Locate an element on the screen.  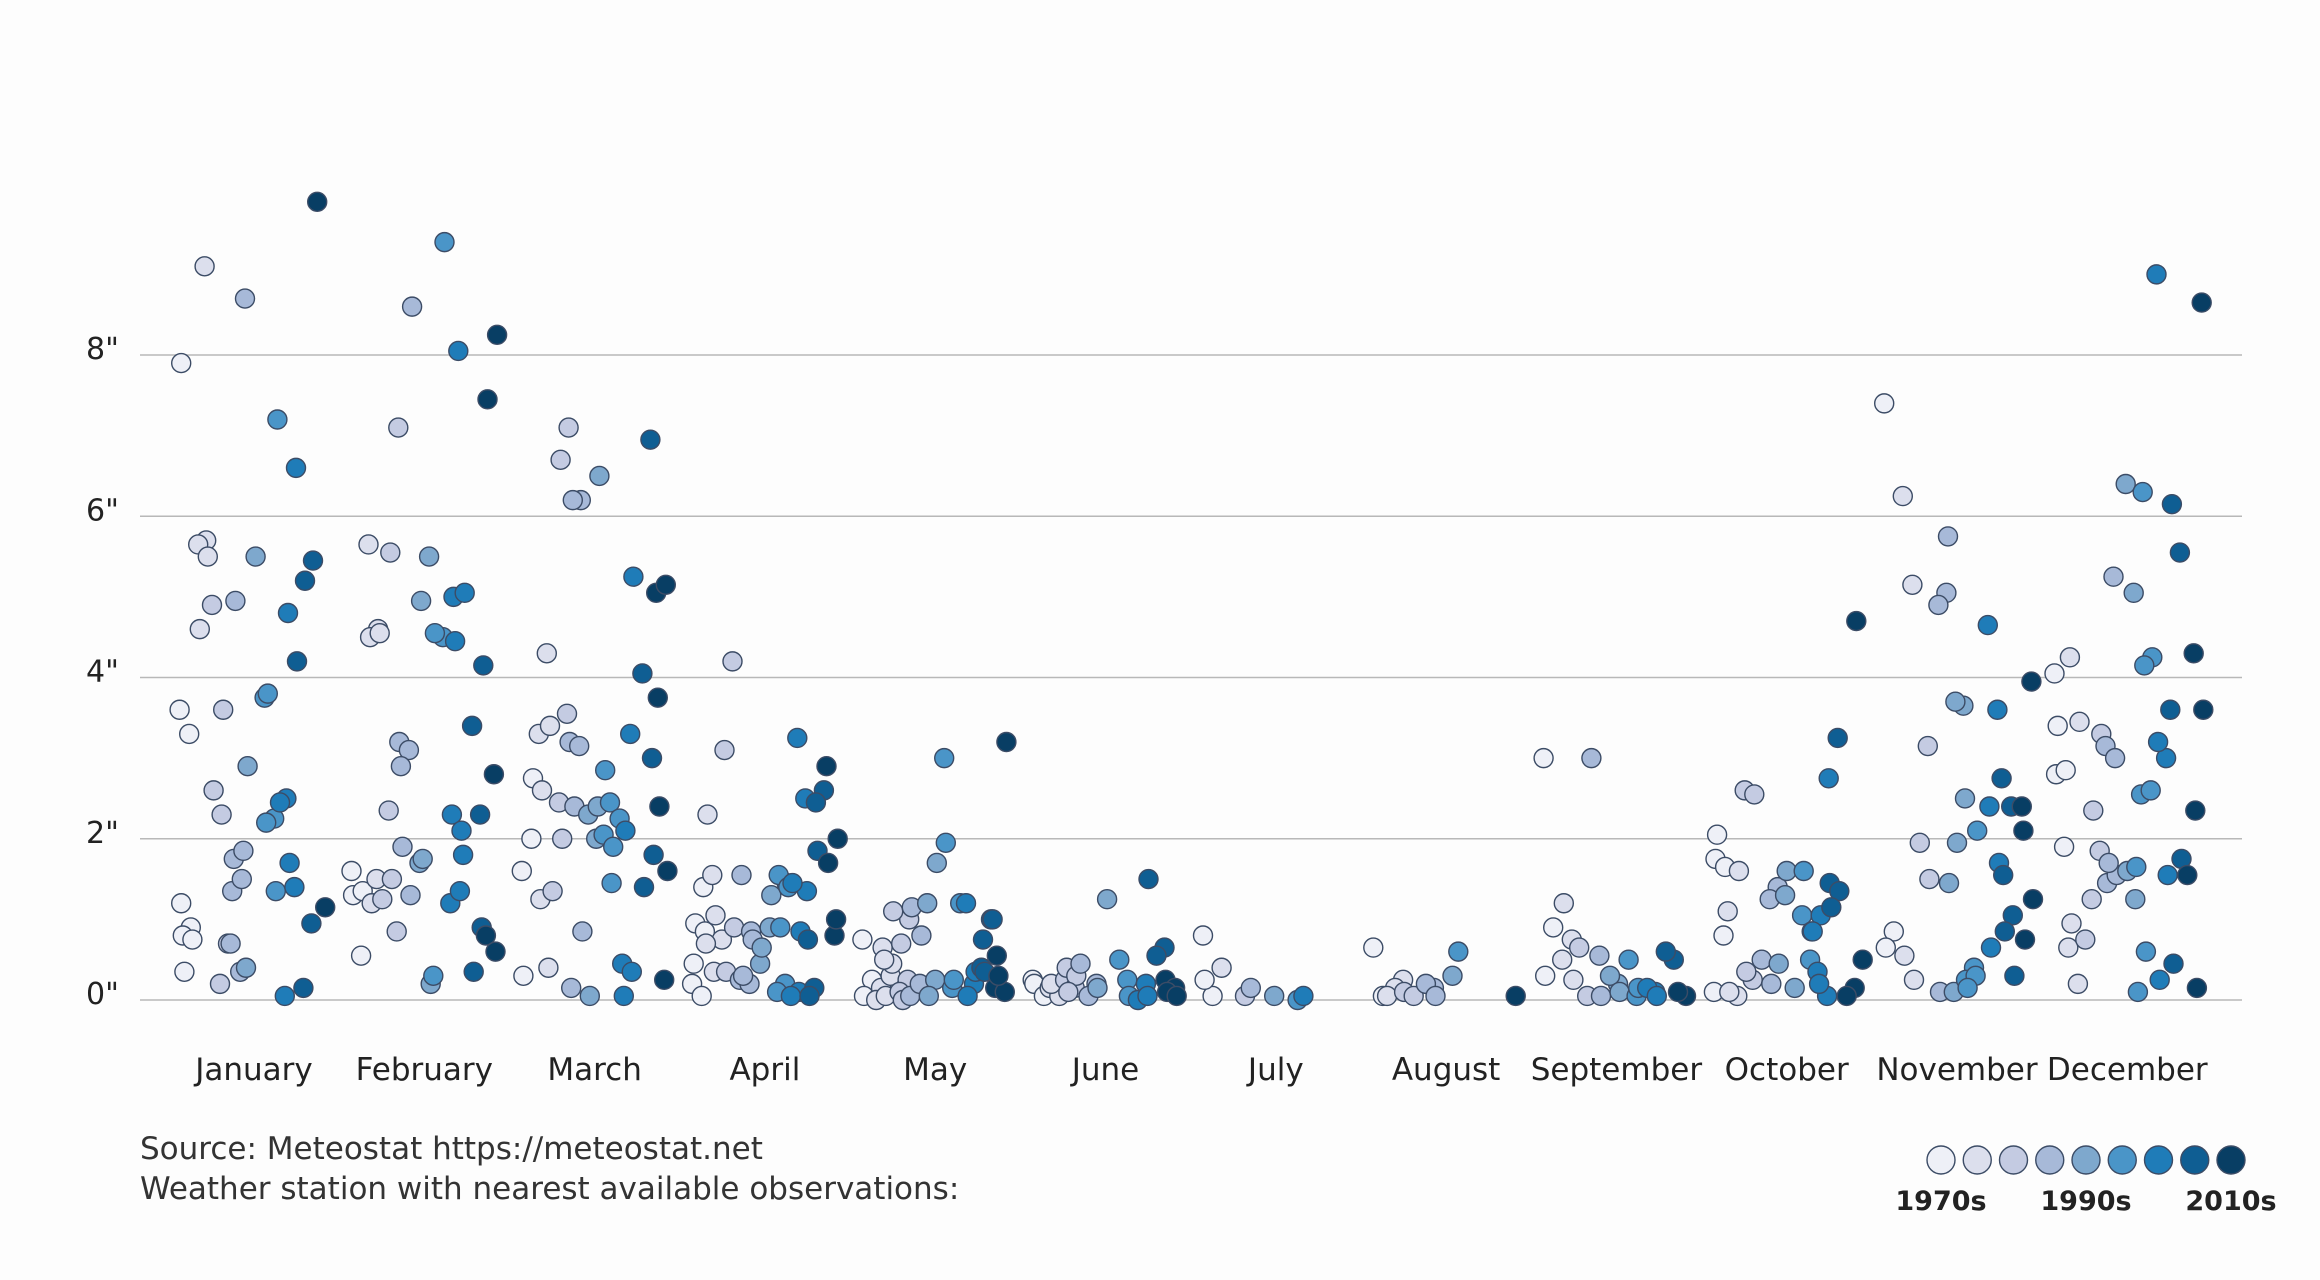
x-tick-label: May is located at coordinates (935, 1070).